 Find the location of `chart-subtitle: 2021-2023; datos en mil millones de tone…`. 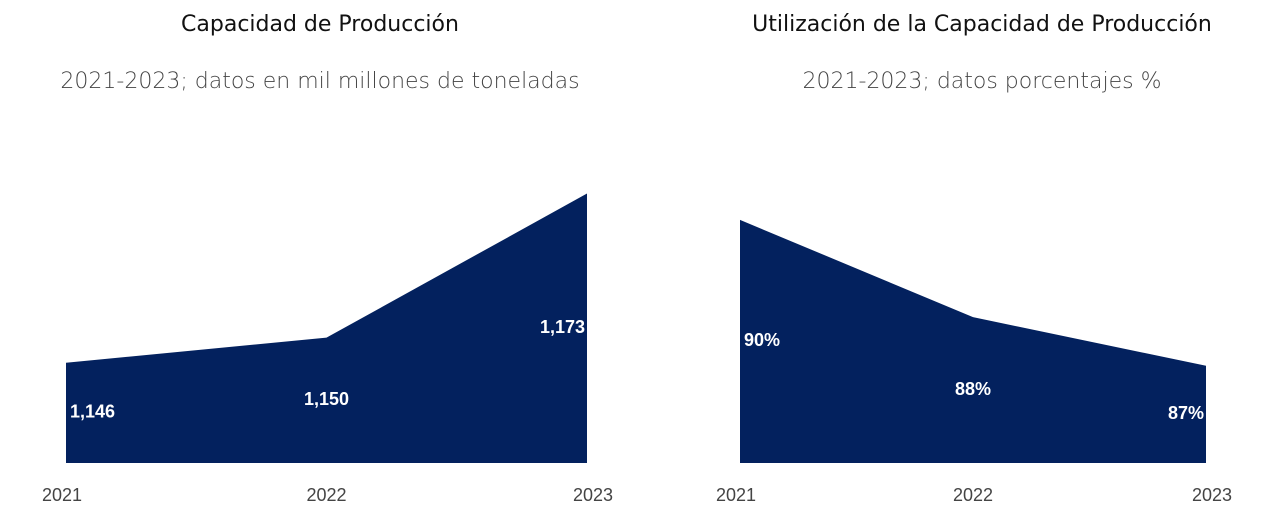

chart-subtitle: 2021-2023; datos en mil millones de tone… is located at coordinates (319, 81).